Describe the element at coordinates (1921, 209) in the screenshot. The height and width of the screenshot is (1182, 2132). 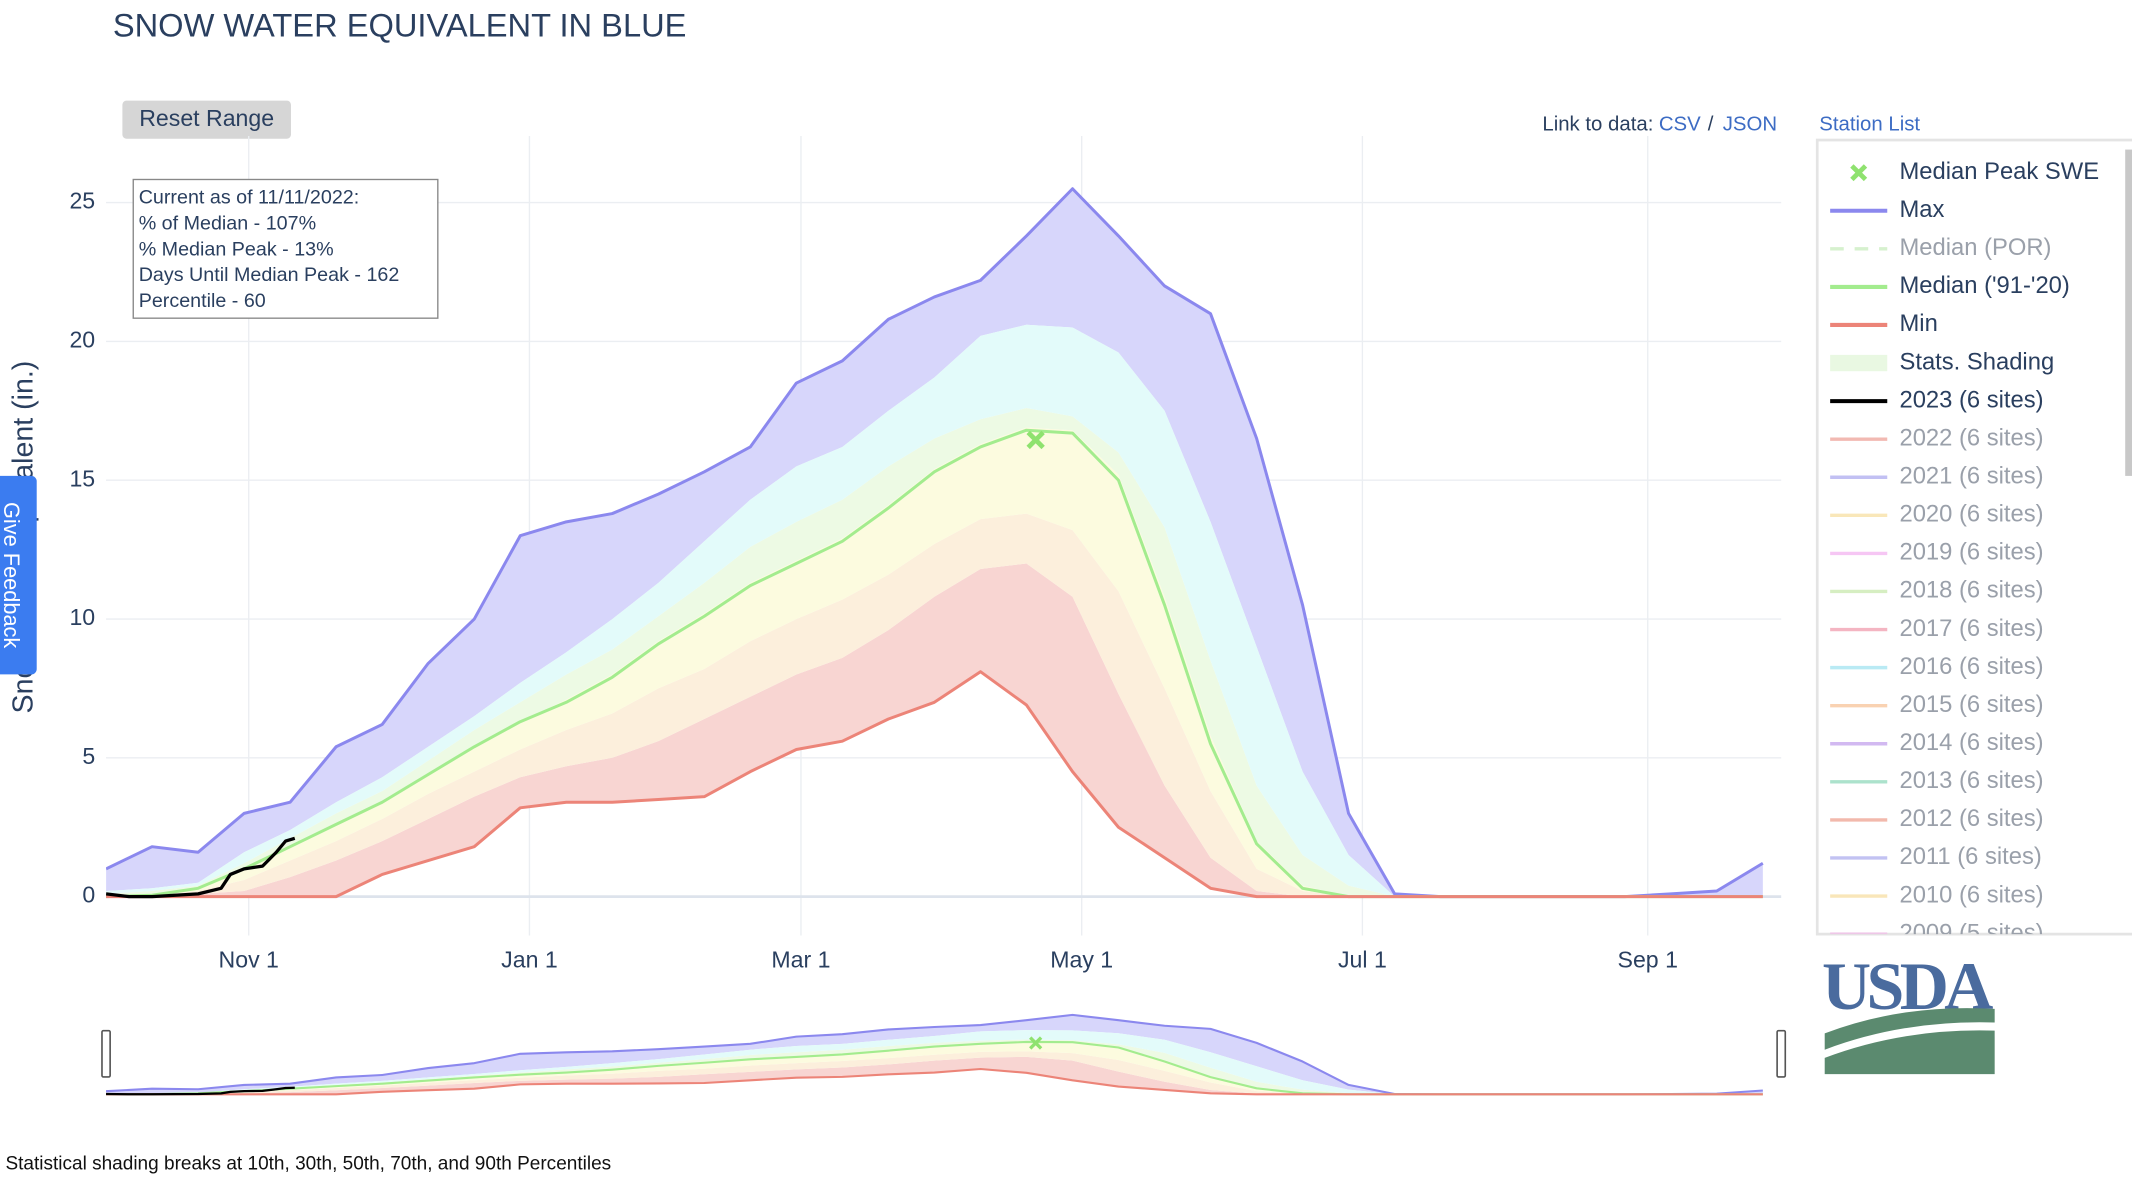
I see `legend-label: Max` at that location.